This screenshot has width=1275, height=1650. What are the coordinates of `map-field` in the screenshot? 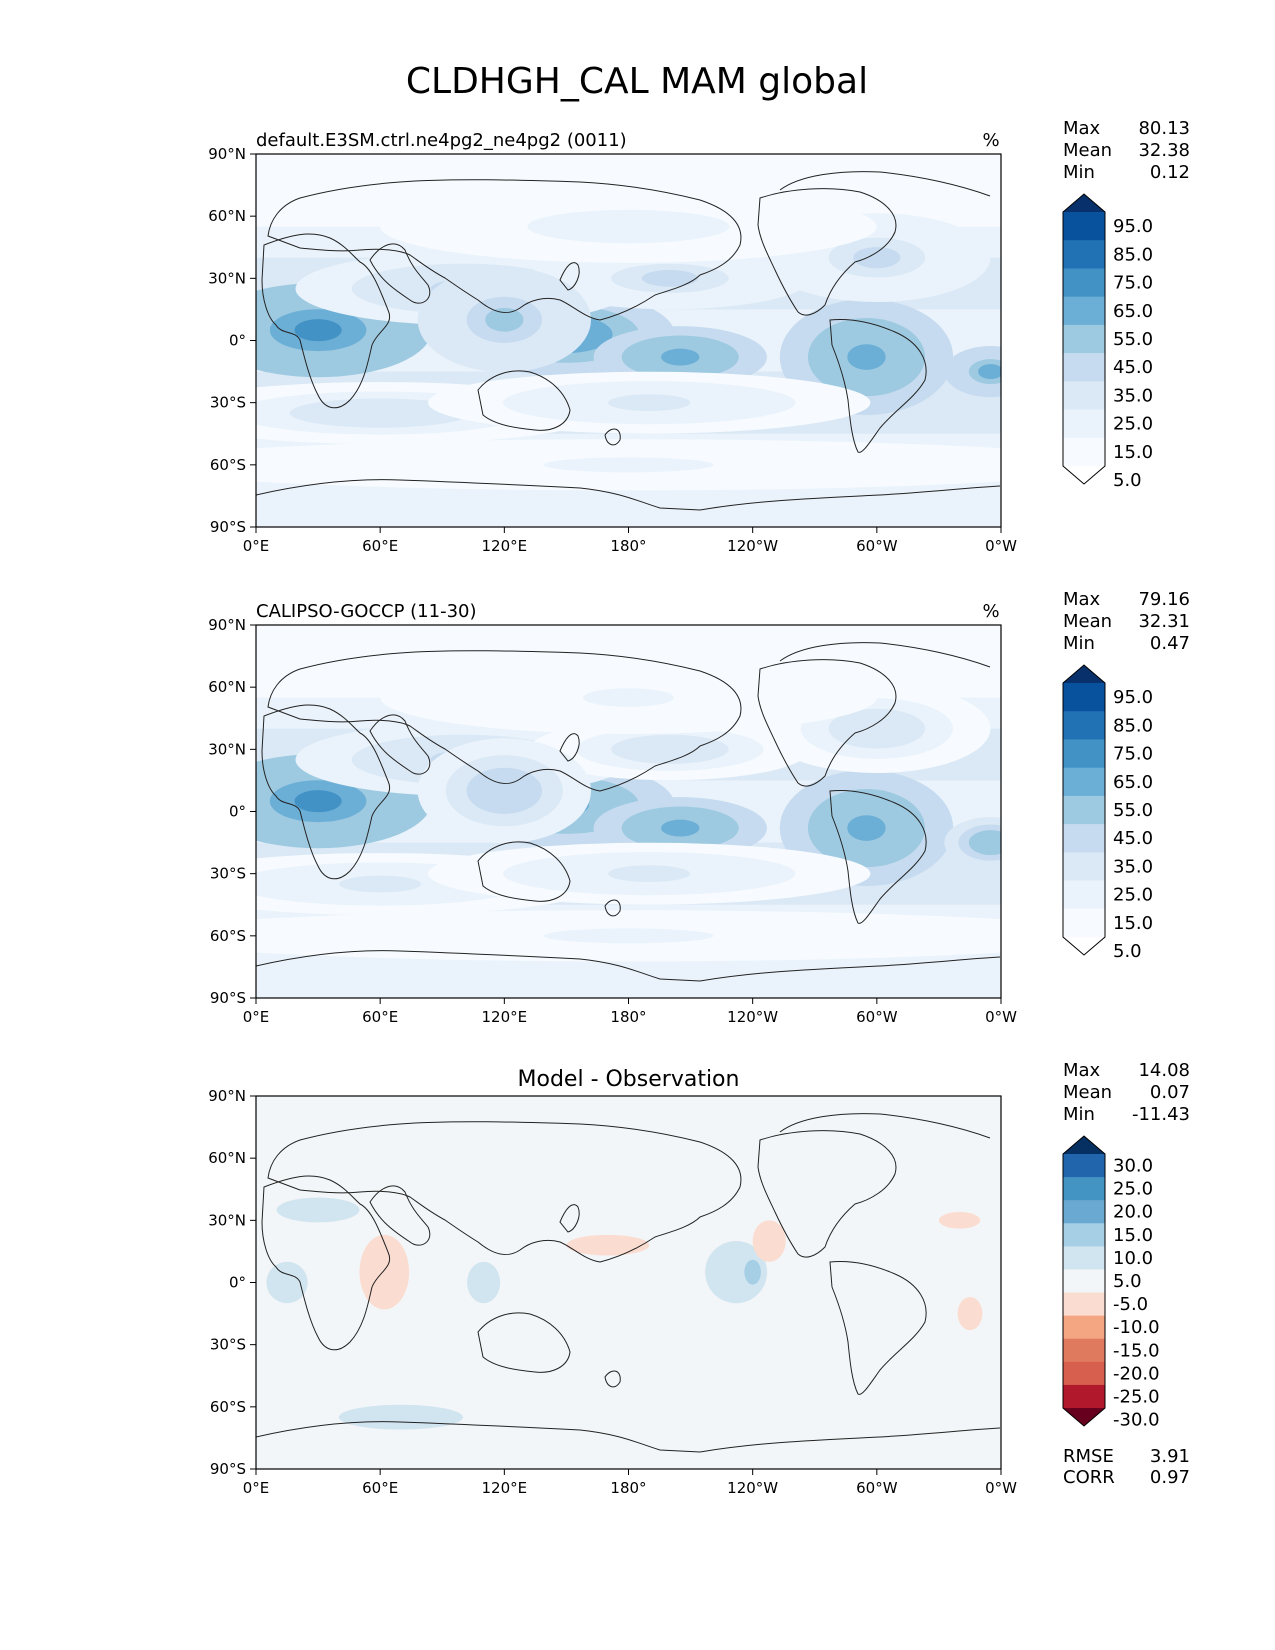 It's located at (628, 811).